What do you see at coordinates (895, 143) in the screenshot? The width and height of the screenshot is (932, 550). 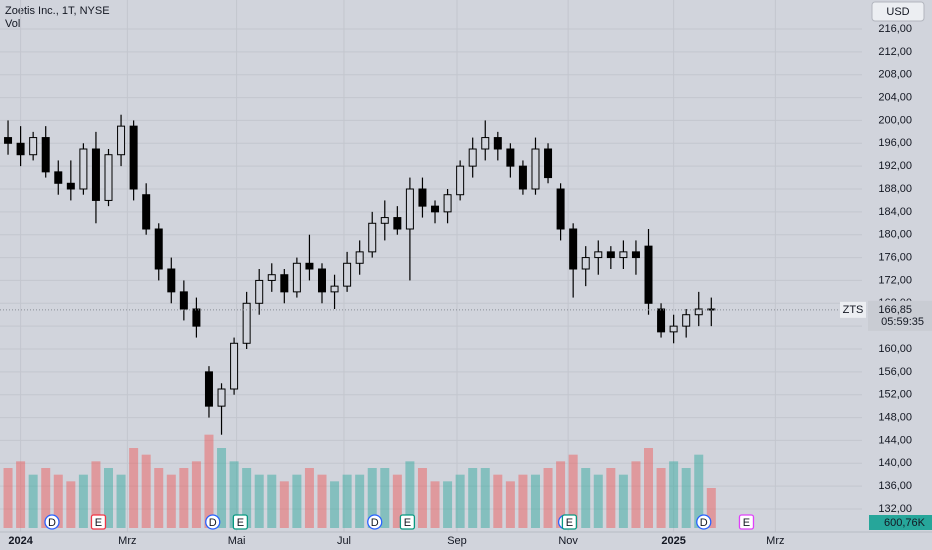 I see `y-tick-label: 196,00` at bounding box center [895, 143].